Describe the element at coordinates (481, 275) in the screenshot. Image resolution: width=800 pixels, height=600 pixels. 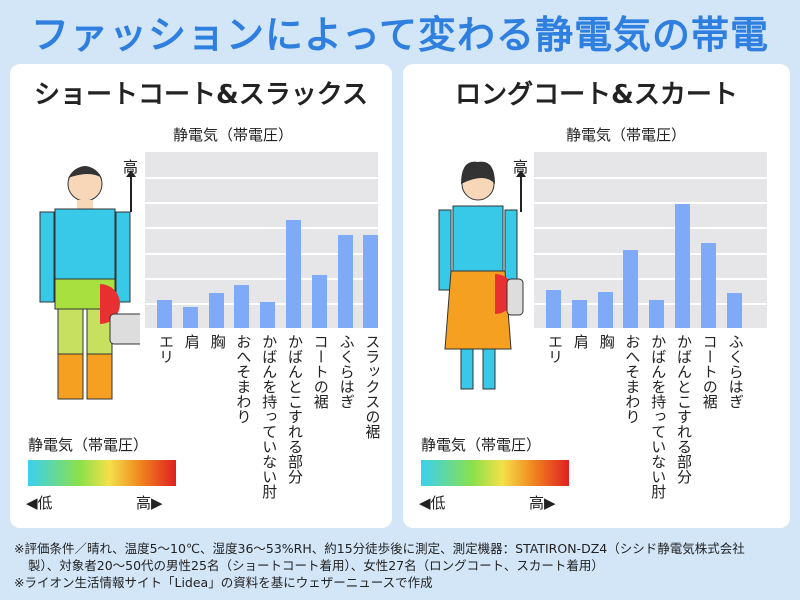
I see `woman-figure-icon` at that location.